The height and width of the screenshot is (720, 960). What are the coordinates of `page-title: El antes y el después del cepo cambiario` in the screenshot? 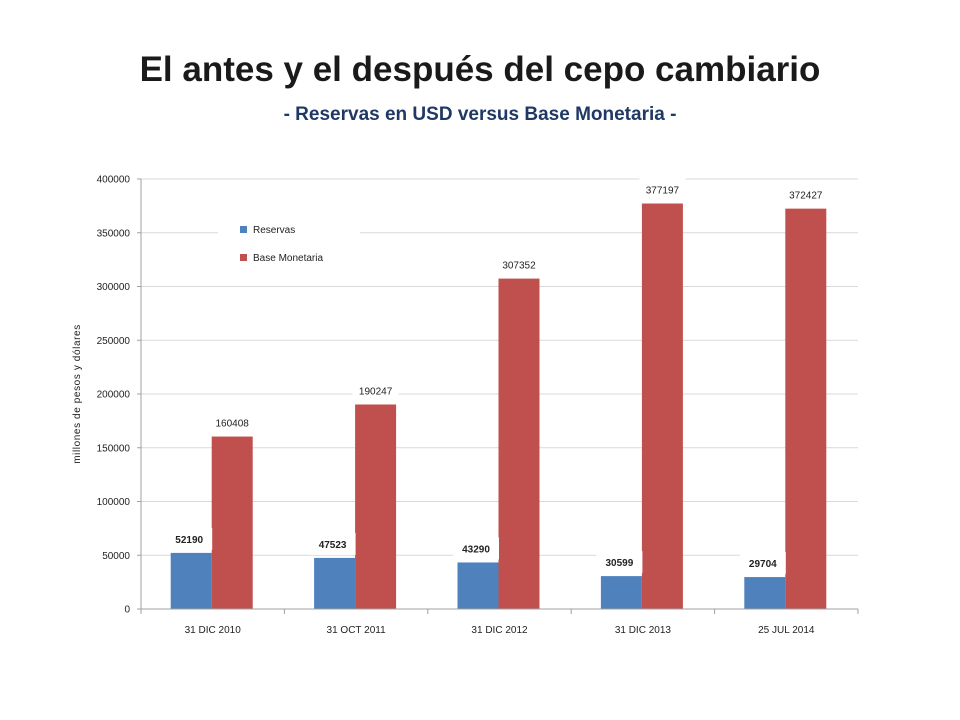 It's located at (480, 69).